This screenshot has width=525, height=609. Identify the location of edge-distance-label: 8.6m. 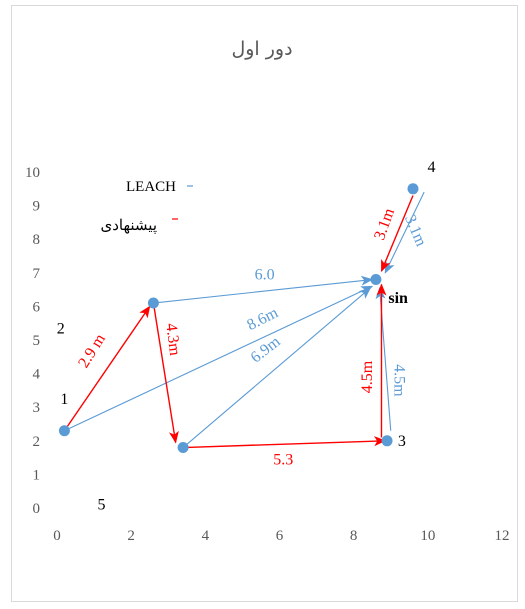
(262, 319).